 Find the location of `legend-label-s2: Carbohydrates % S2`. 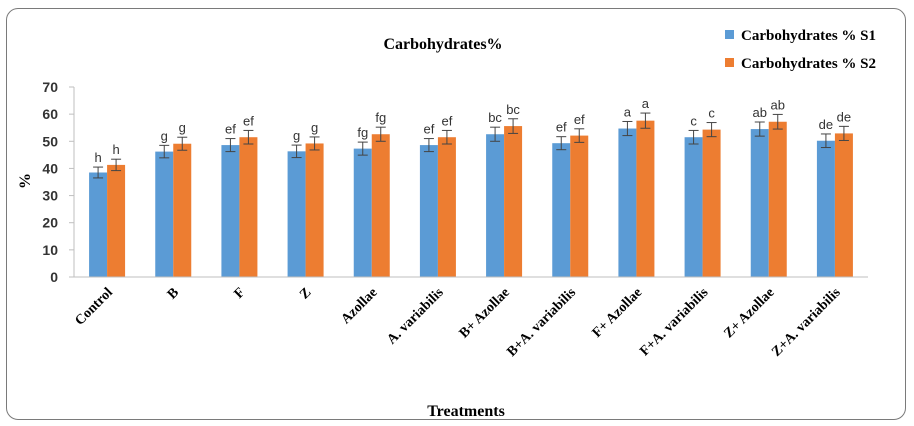

legend-label-s2: Carbohydrates % S2 is located at coordinates (808, 64).